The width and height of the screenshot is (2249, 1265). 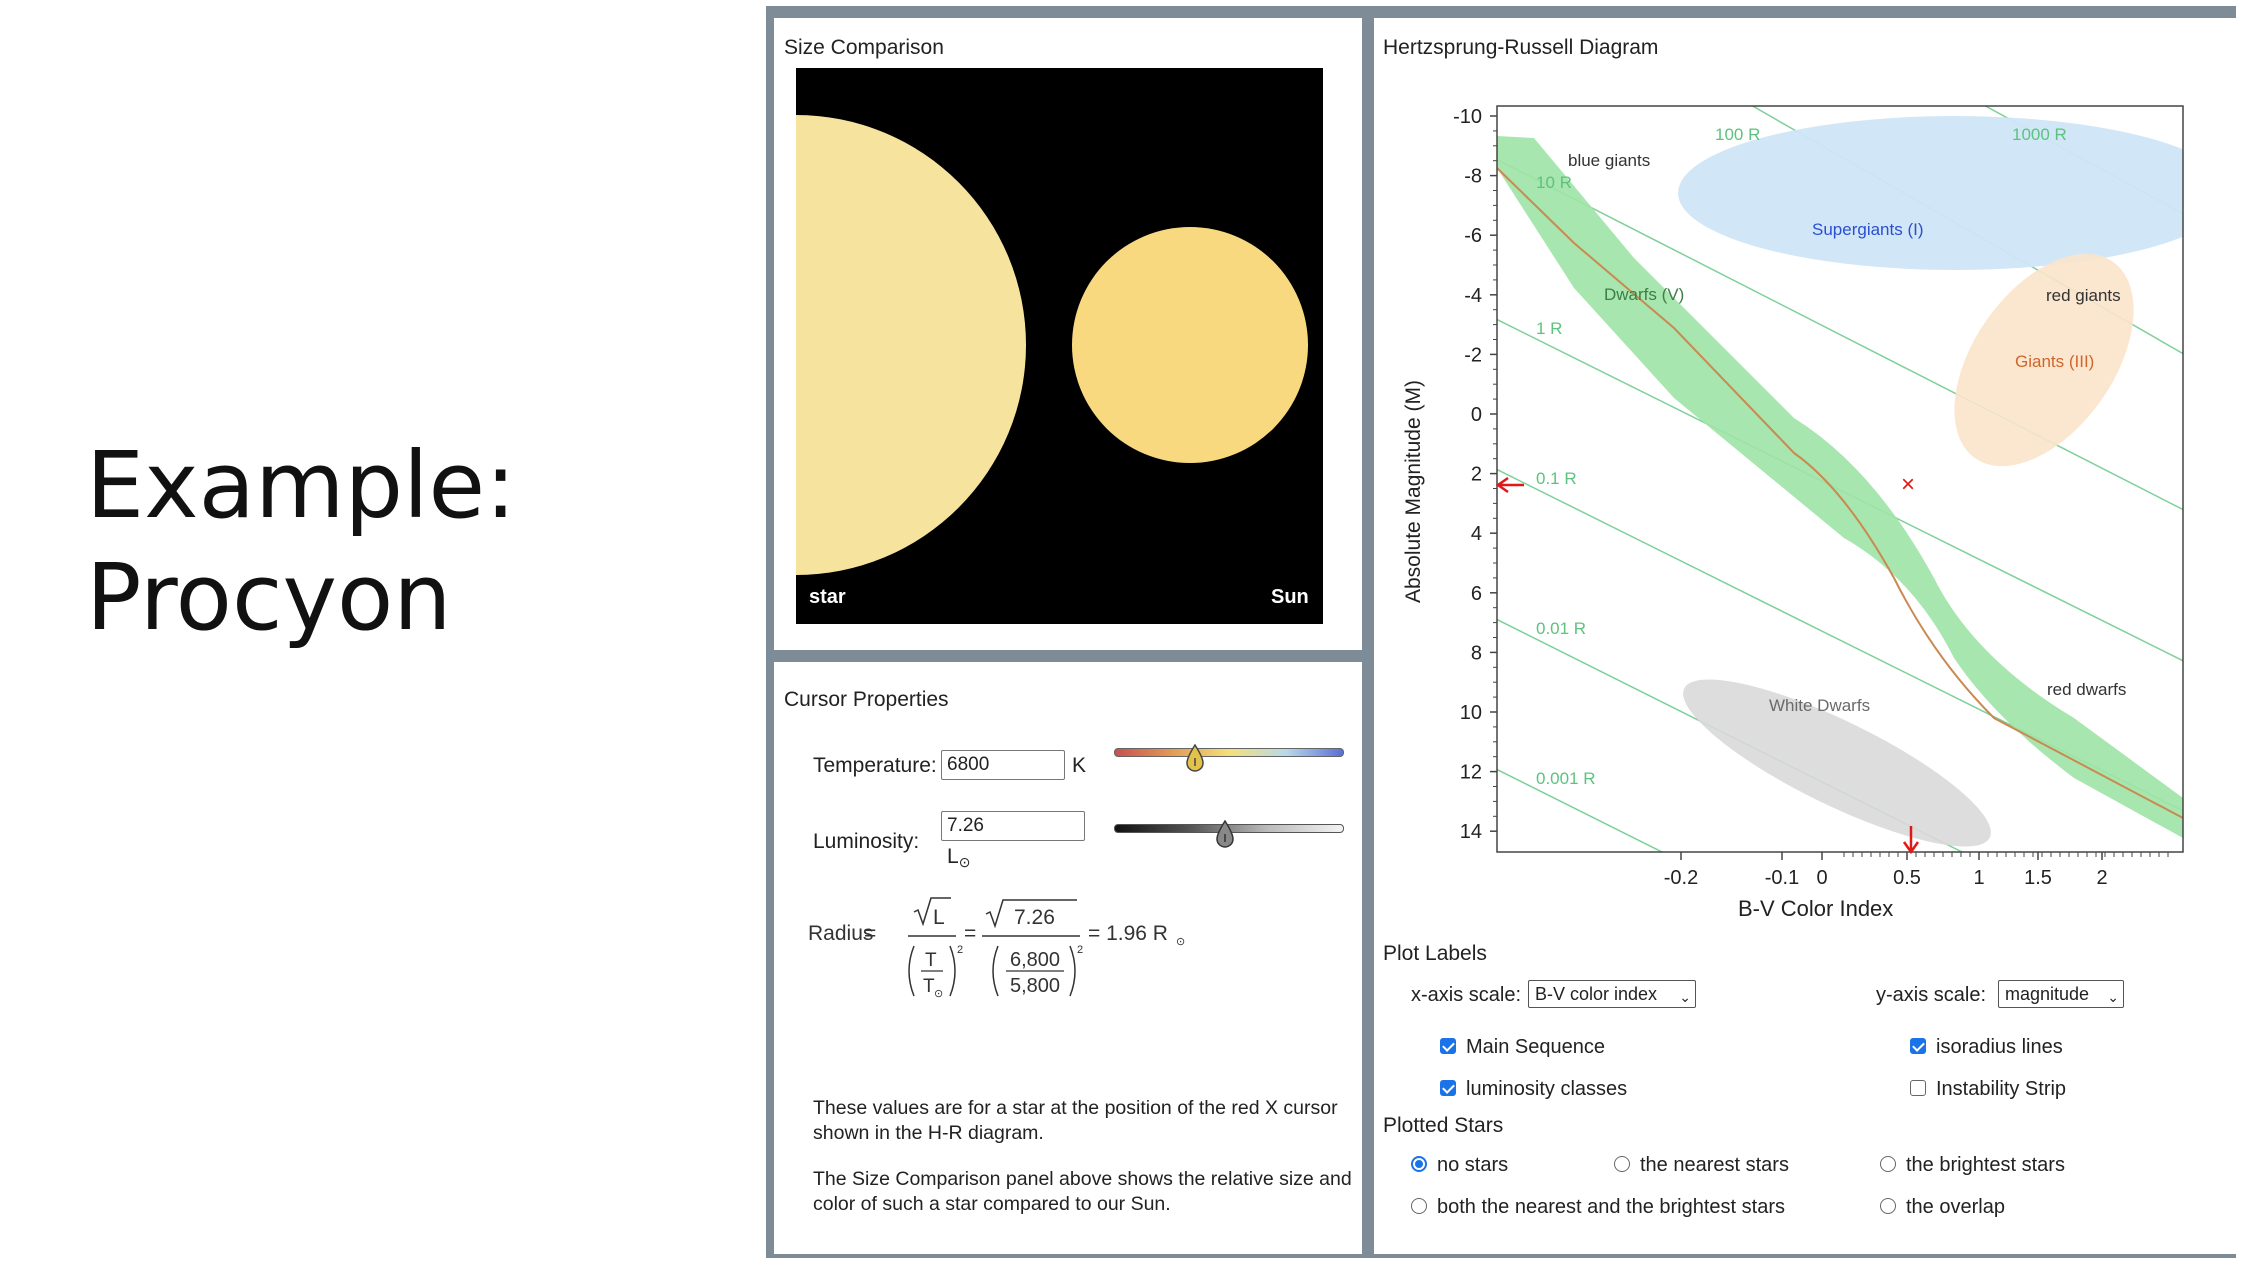 I want to click on y-cursor-arrow-icon, so click(x=1509, y=485).